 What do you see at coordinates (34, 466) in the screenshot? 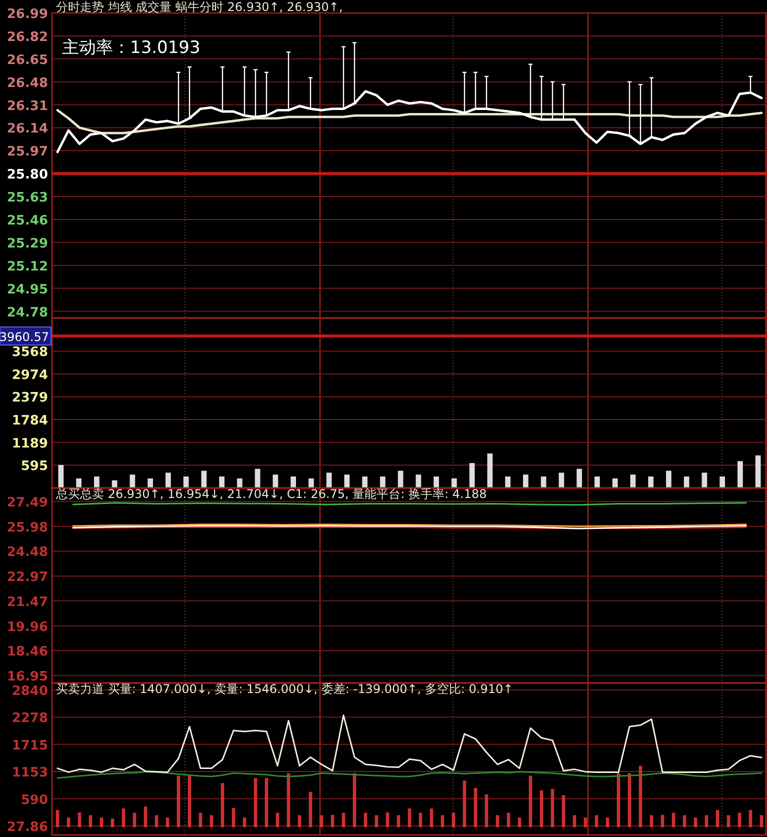
I see `y-tick-label: 595` at bounding box center [34, 466].